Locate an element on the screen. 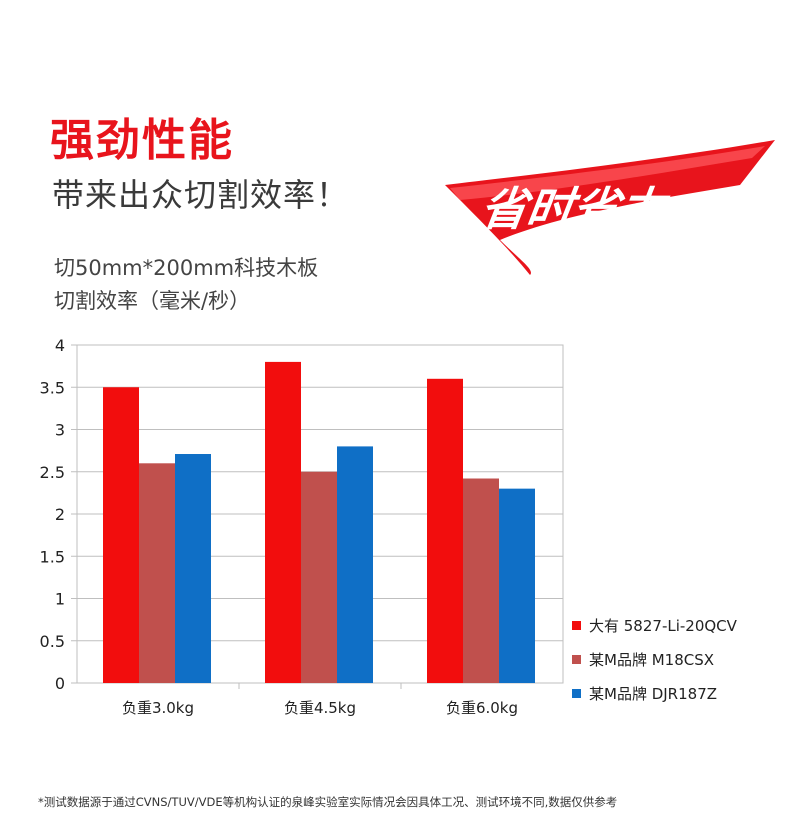 This screenshot has width=790, height=822. legend-item: 某M品牌 M18CSX is located at coordinates (654, 659).